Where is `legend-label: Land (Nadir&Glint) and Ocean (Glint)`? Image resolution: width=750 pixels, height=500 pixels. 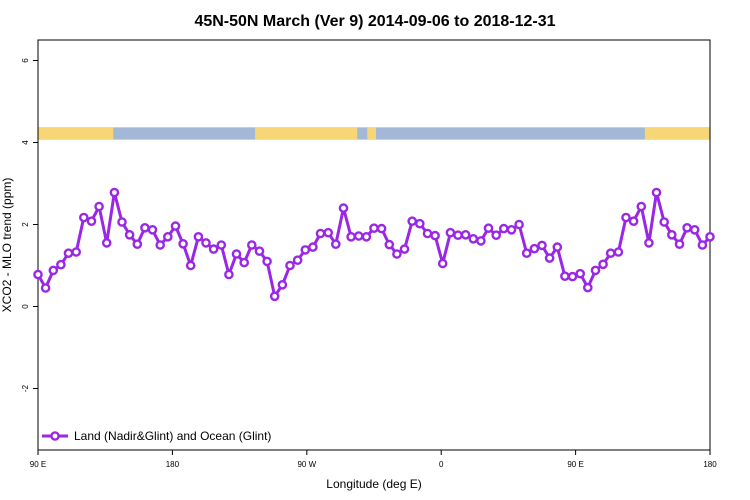 legend-label: Land (Nadir&Glint) and Ocean (Glint) is located at coordinates (172, 436).